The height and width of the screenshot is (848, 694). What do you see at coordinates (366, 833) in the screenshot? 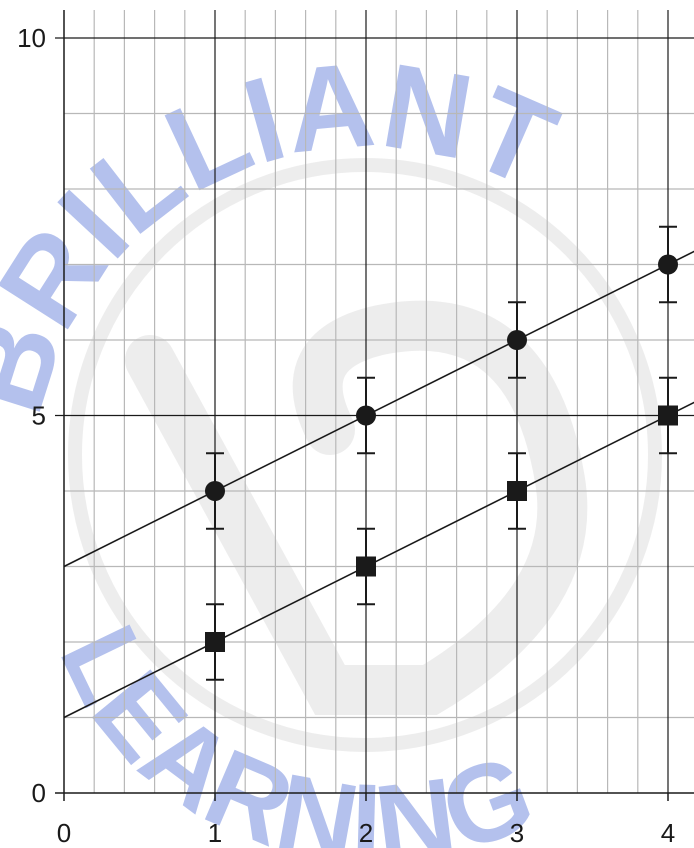
I see `x-tick-label: 2` at bounding box center [366, 833].